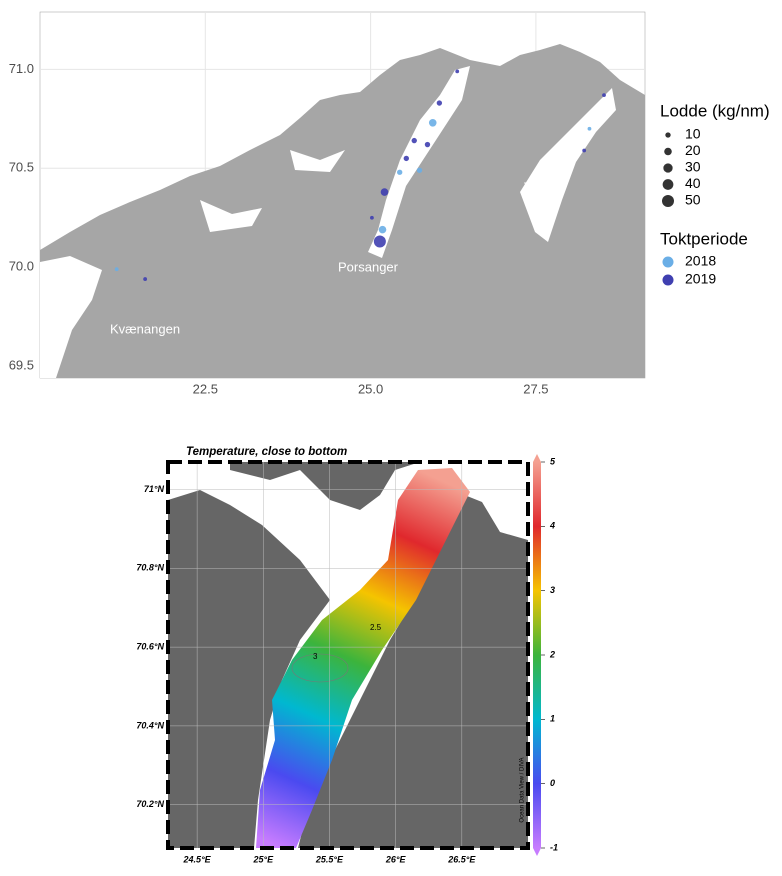  What do you see at coordinates (461, 859) in the screenshot?
I see `x-tick-label: 26.5°E` at bounding box center [461, 859].